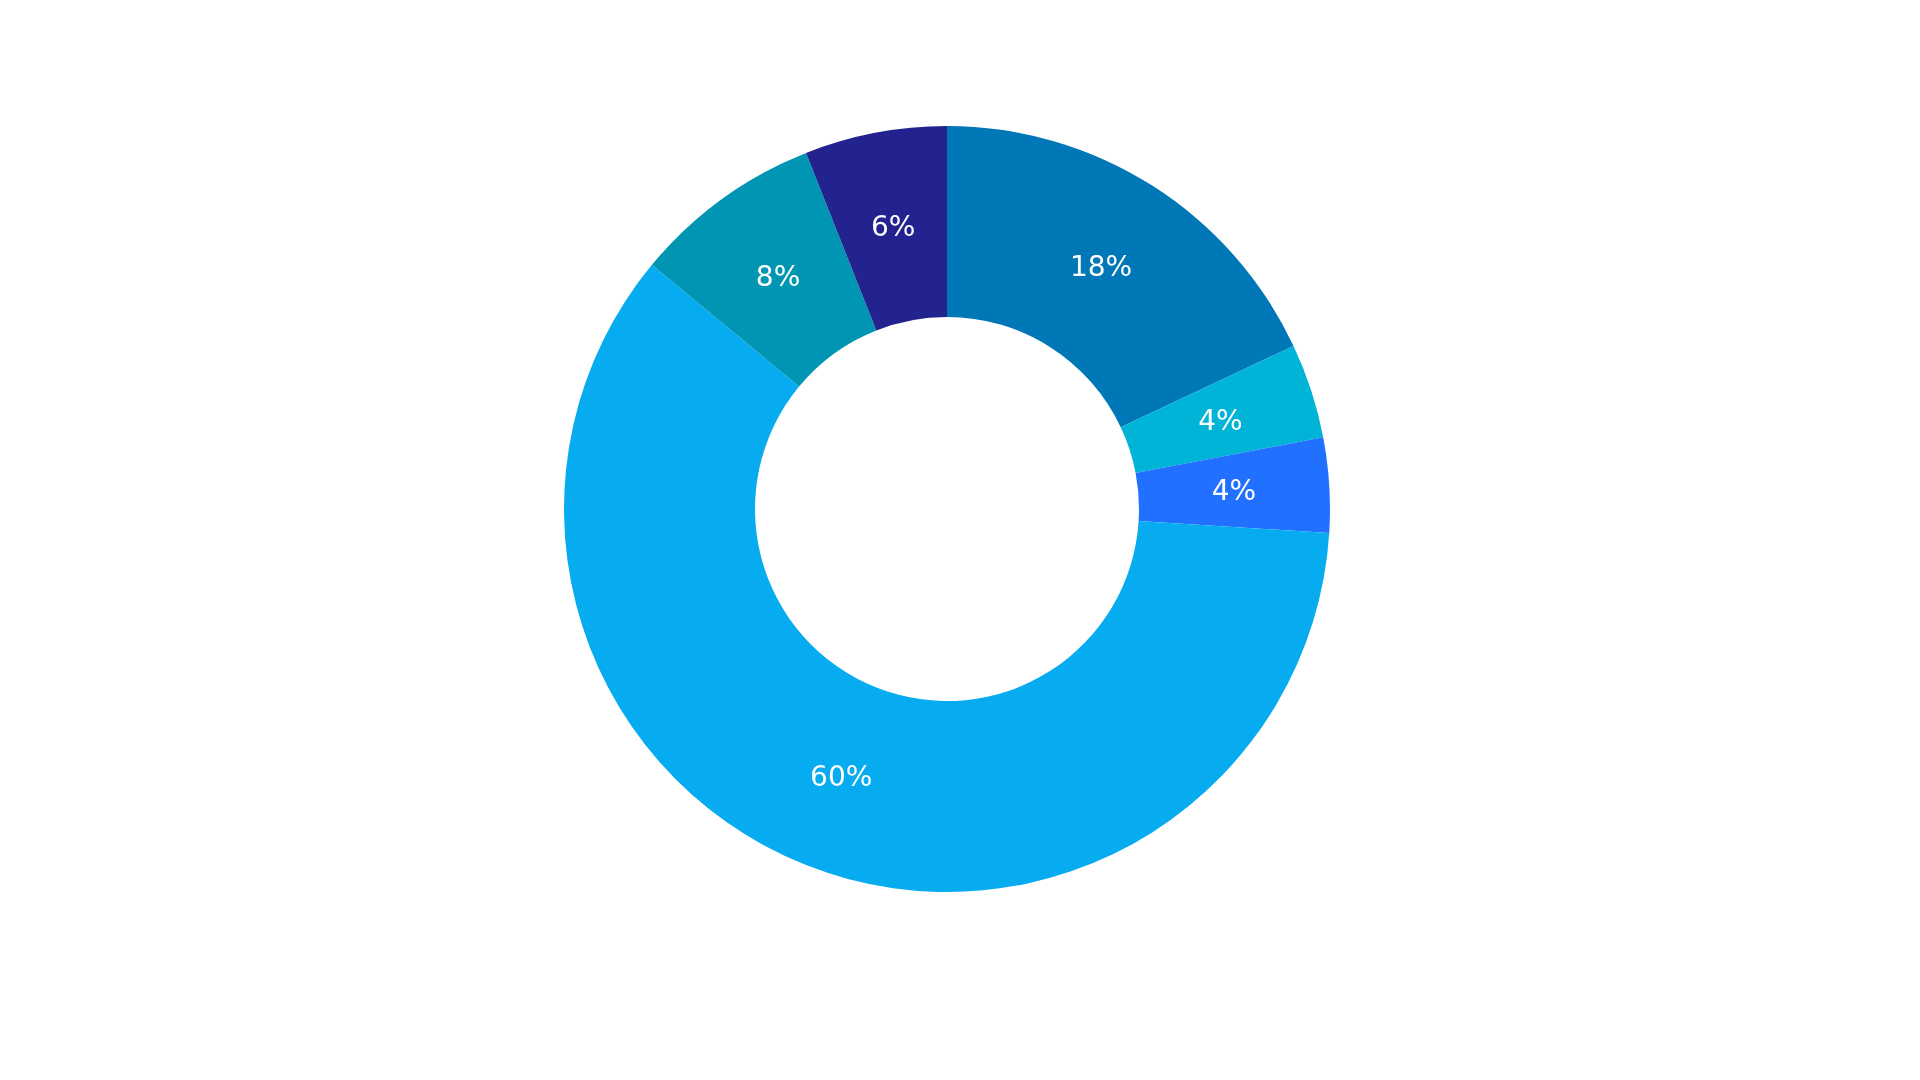  I want to click on data-label: 60%, so click(841, 776).